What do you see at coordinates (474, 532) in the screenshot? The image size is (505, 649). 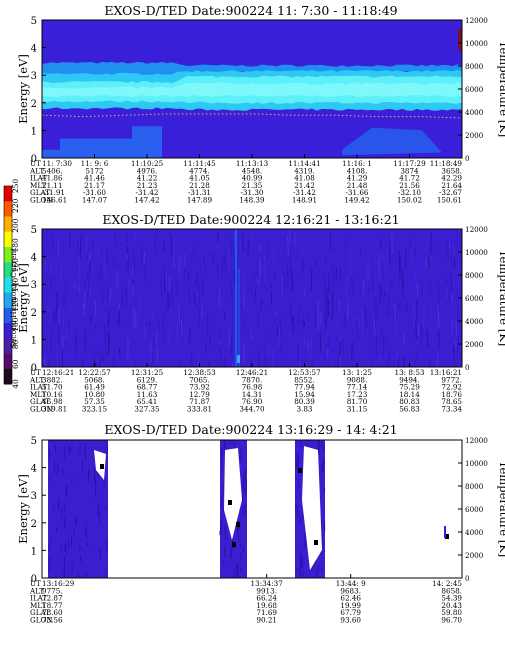 I see `ytick-label-right: 4000` at bounding box center [474, 532].